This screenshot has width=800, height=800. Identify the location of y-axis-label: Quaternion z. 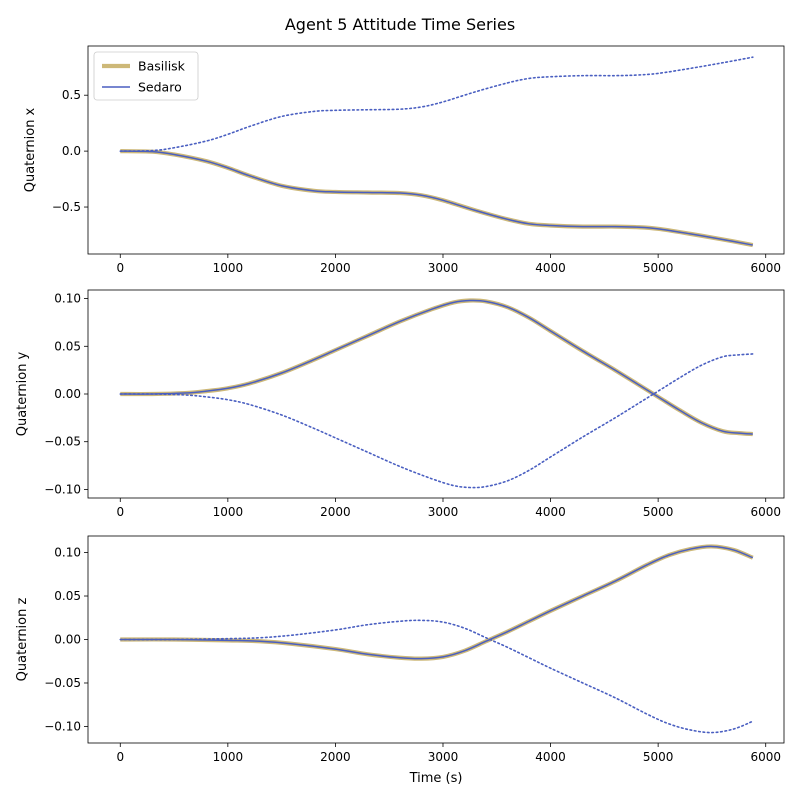
(22, 640).